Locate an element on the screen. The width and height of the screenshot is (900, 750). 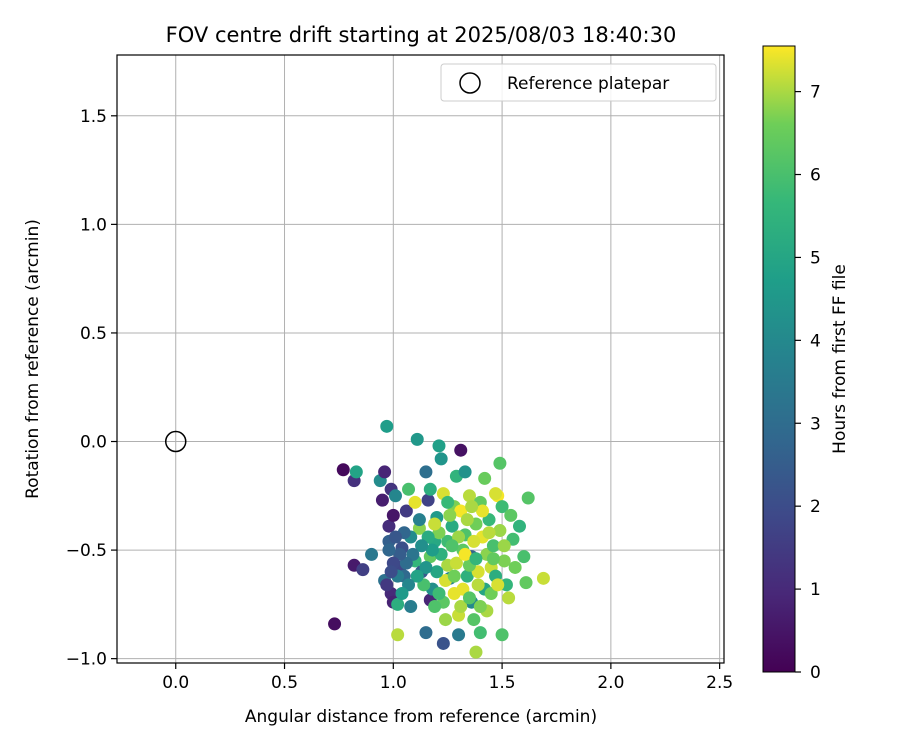
x-axis-label: Angular distance from reference (arcmin) is located at coordinates (421, 717).